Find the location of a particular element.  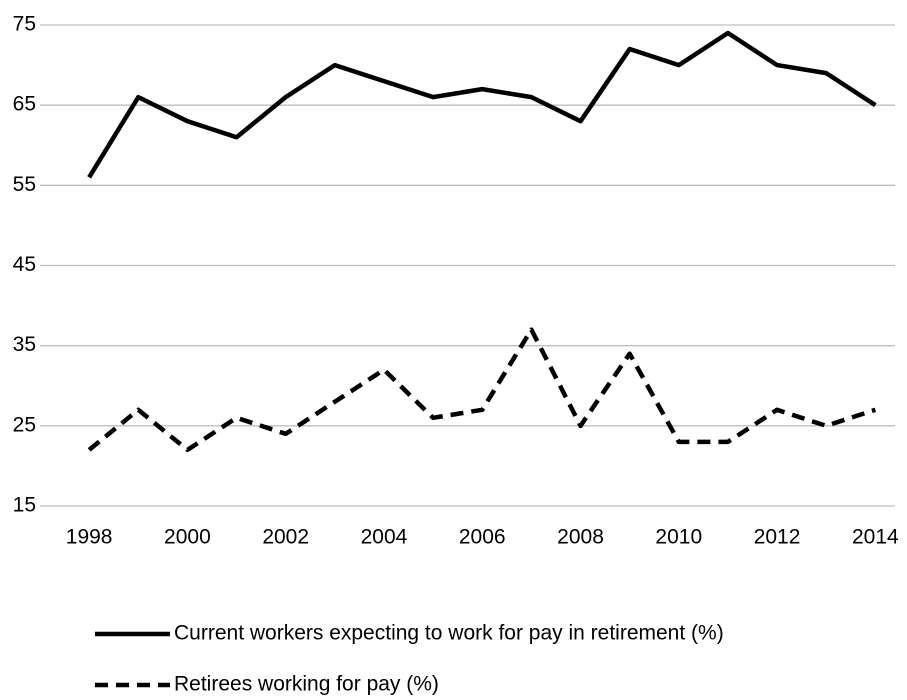

y-tick-label: 35 is located at coordinates (24, 344).